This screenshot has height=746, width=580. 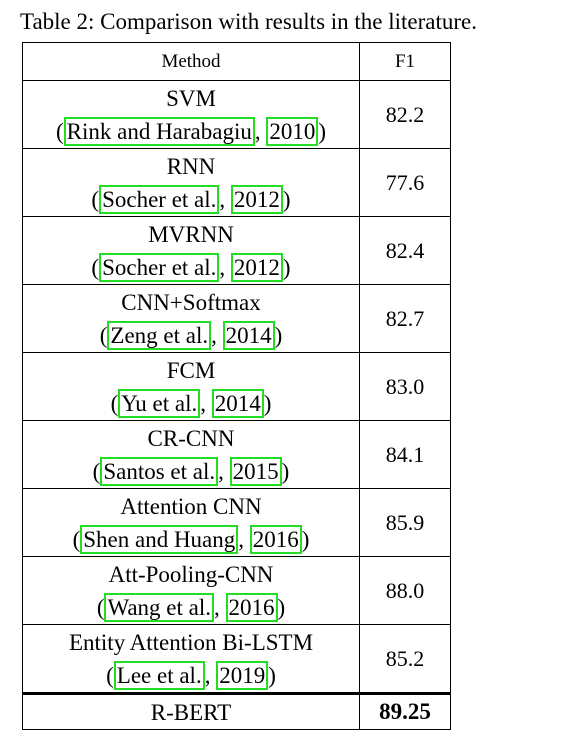 What do you see at coordinates (159, 607) in the screenshot?
I see `citation-author-link: Wang et al.` at bounding box center [159, 607].